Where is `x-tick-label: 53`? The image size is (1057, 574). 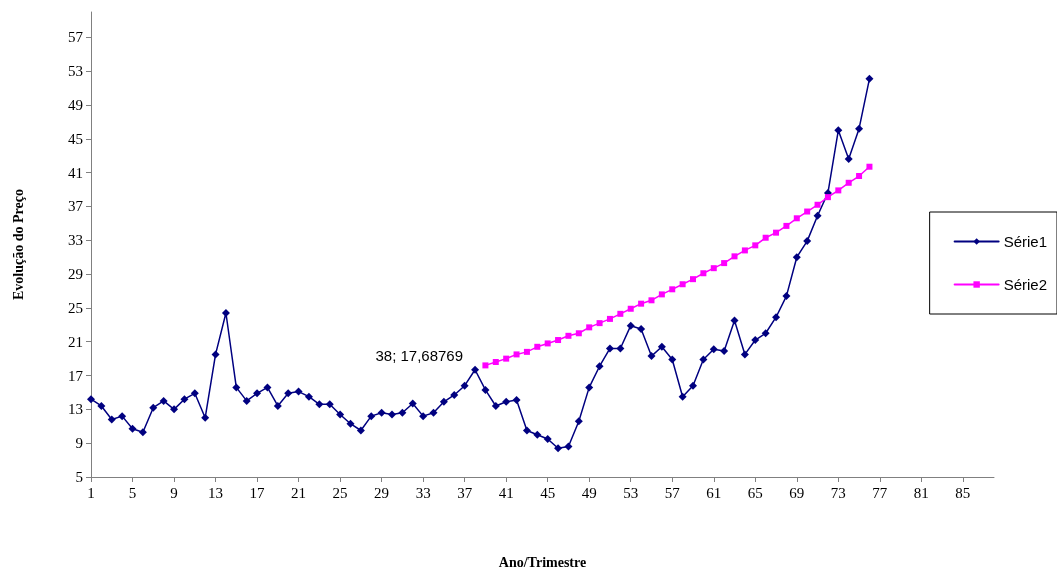 x-tick-label: 53 is located at coordinates (631, 492).